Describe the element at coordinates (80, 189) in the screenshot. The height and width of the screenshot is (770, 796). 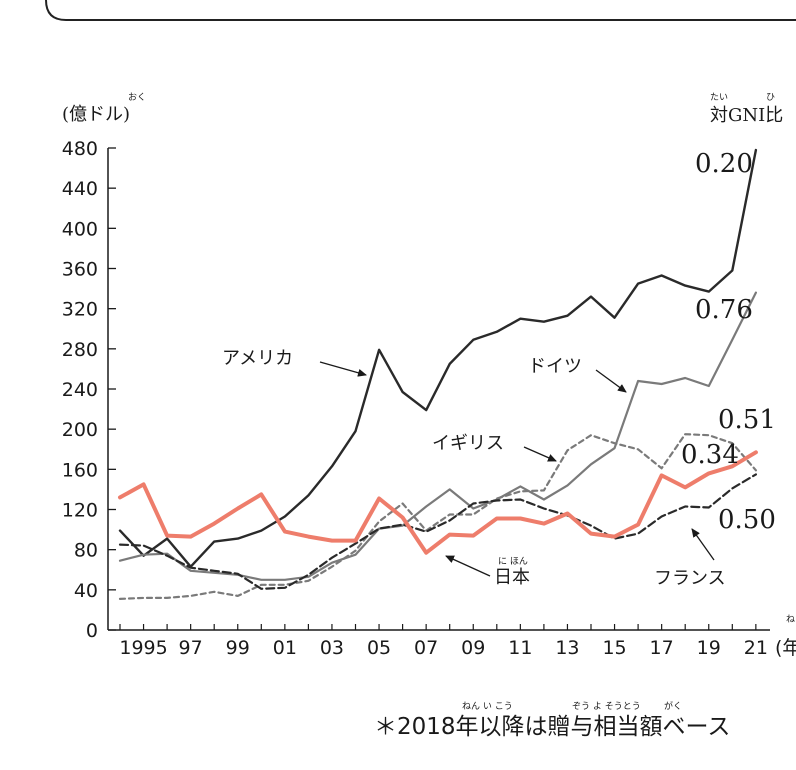
I see `y-tick-label: 440` at that location.